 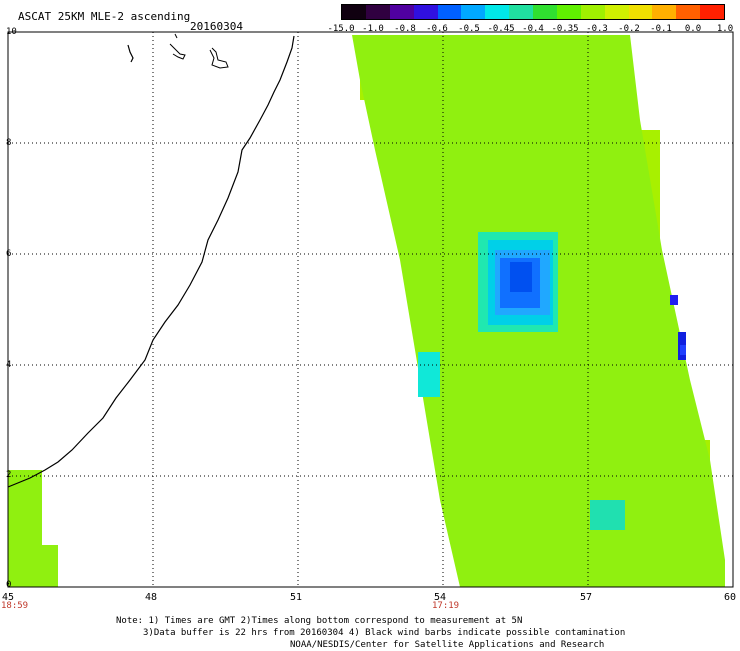 What do you see at coordinates (607, 515) in the screenshot?
I see `cyan-patch-south` at bounding box center [607, 515].